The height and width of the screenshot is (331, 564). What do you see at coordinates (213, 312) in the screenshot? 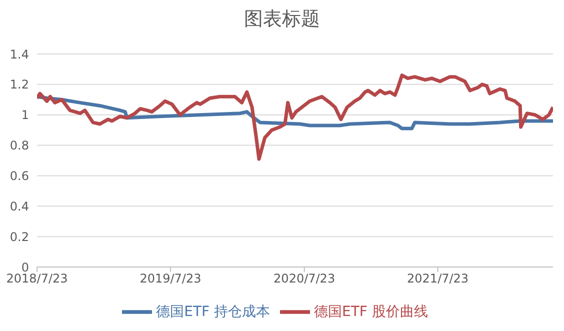
I see `legend-label: 德国ETF 持仓成本` at bounding box center [213, 312].